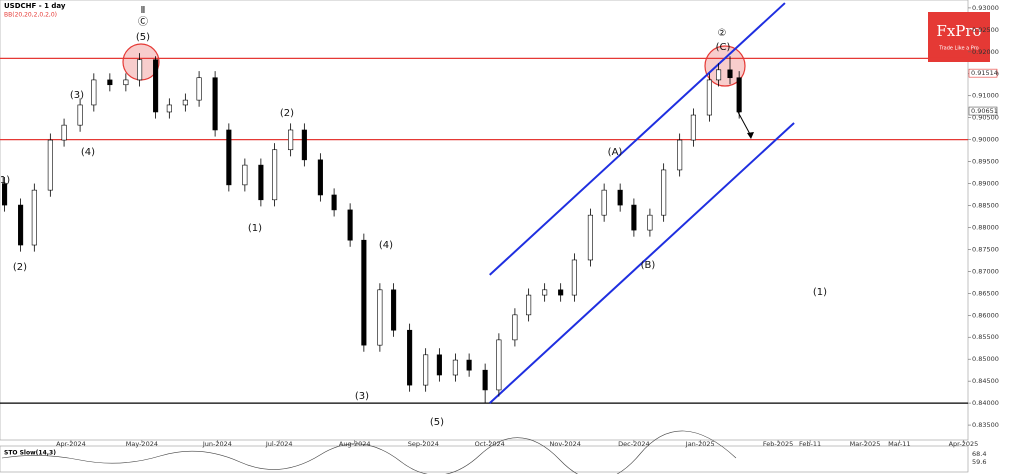 Image resolution: width=1024 pixels, height=474 pixels. Describe the element at coordinates (985, 271) in the screenshot. I see `y-tick-label: 0.87000` at that location.